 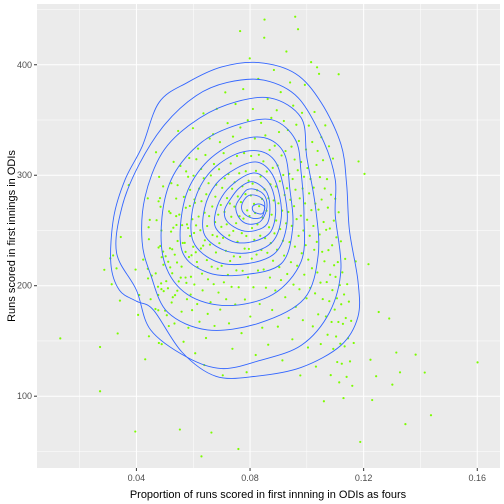 I want to click on x-tick-label: 0.08, so click(x=250, y=478).